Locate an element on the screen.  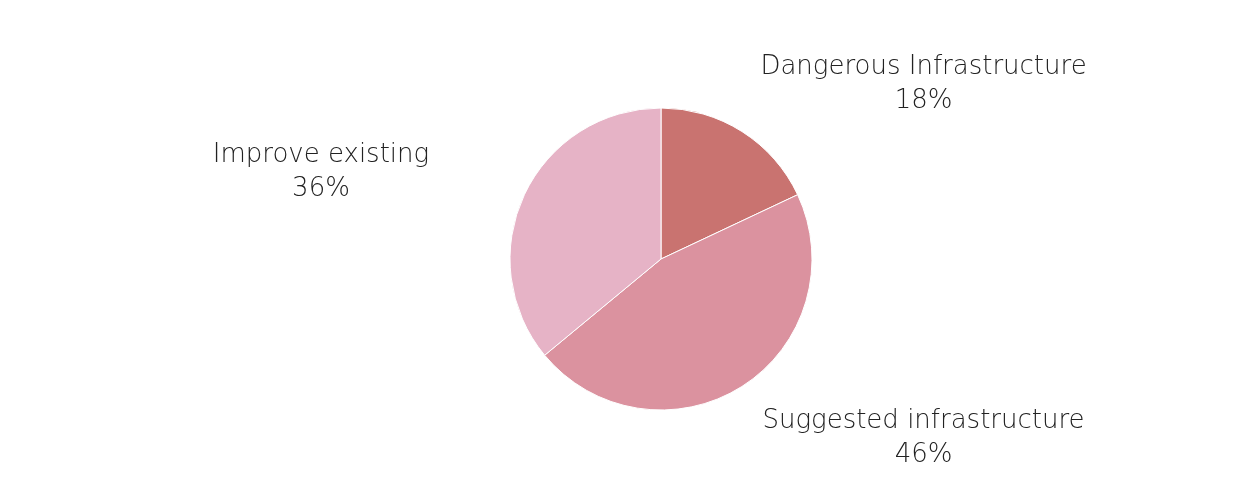
slice-label: Dangerous Infrastructure is located at coordinates (923, 64).